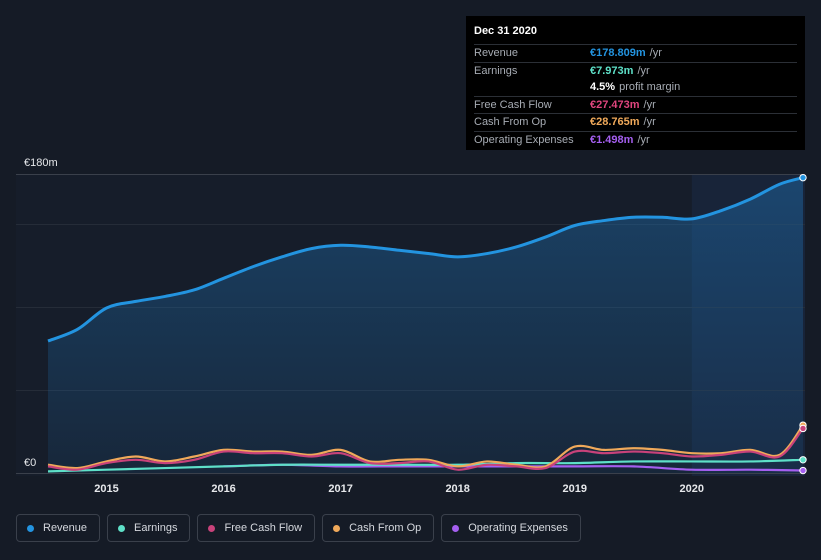 This screenshot has width=821, height=560. I want to click on x-tick-label: 2020, so click(692, 489).